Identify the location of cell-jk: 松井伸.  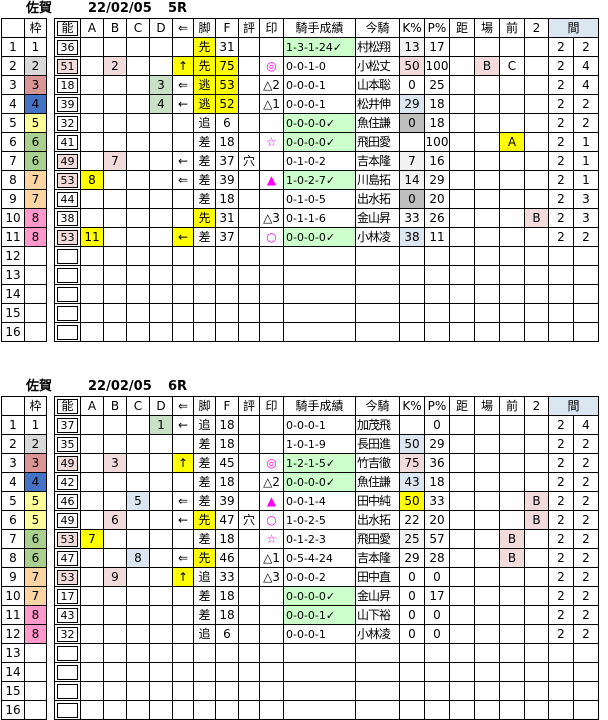
(377, 104).